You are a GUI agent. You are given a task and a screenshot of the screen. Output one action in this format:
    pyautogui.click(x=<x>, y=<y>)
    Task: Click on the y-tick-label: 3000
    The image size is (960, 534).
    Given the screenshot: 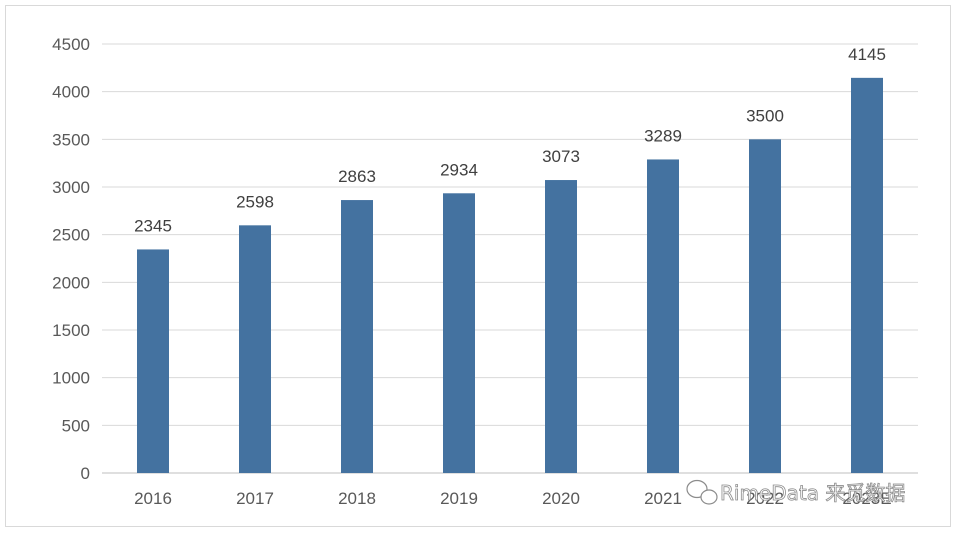 What is the action you would take?
    pyautogui.click(x=71, y=187)
    